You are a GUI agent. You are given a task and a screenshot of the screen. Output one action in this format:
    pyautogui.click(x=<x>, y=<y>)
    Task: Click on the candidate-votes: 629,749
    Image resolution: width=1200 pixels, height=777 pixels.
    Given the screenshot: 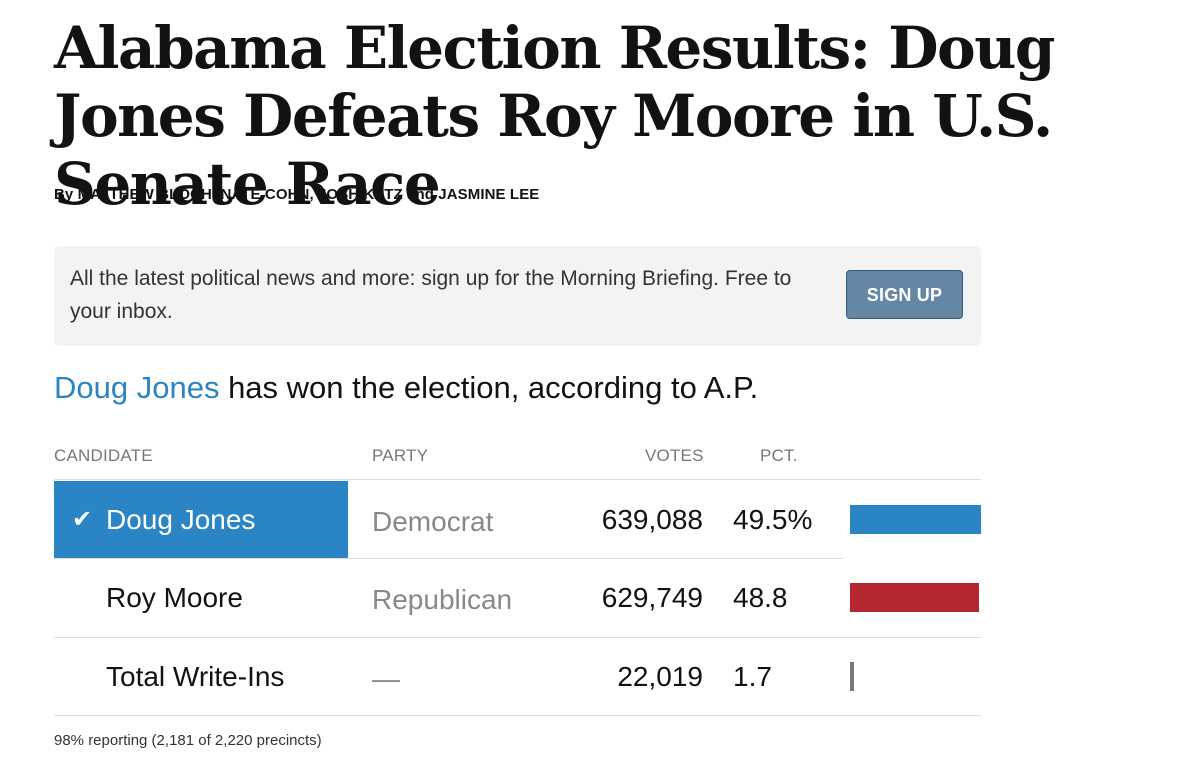 What is the action you would take?
    pyautogui.click(x=652, y=597)
    